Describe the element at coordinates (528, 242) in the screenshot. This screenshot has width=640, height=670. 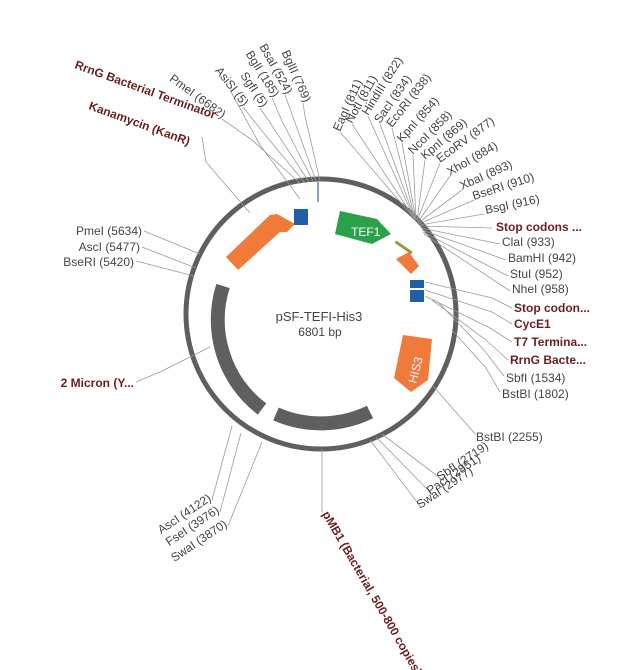
I see `site-label-clai-933: ClaI (933)` at that location.